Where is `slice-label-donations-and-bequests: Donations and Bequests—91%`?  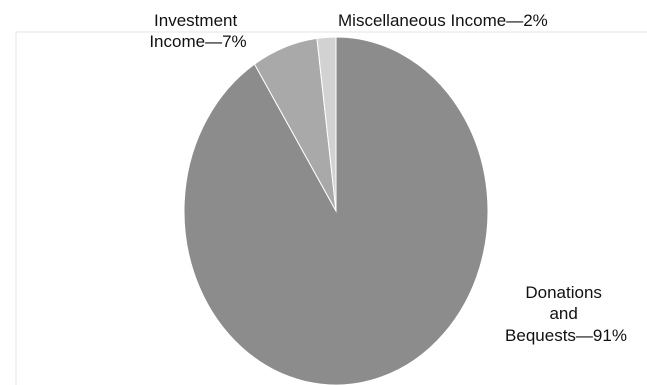
slice-label-donations-and-bequests: Donations and Bequests—91% is located at coordinates (566, 314).